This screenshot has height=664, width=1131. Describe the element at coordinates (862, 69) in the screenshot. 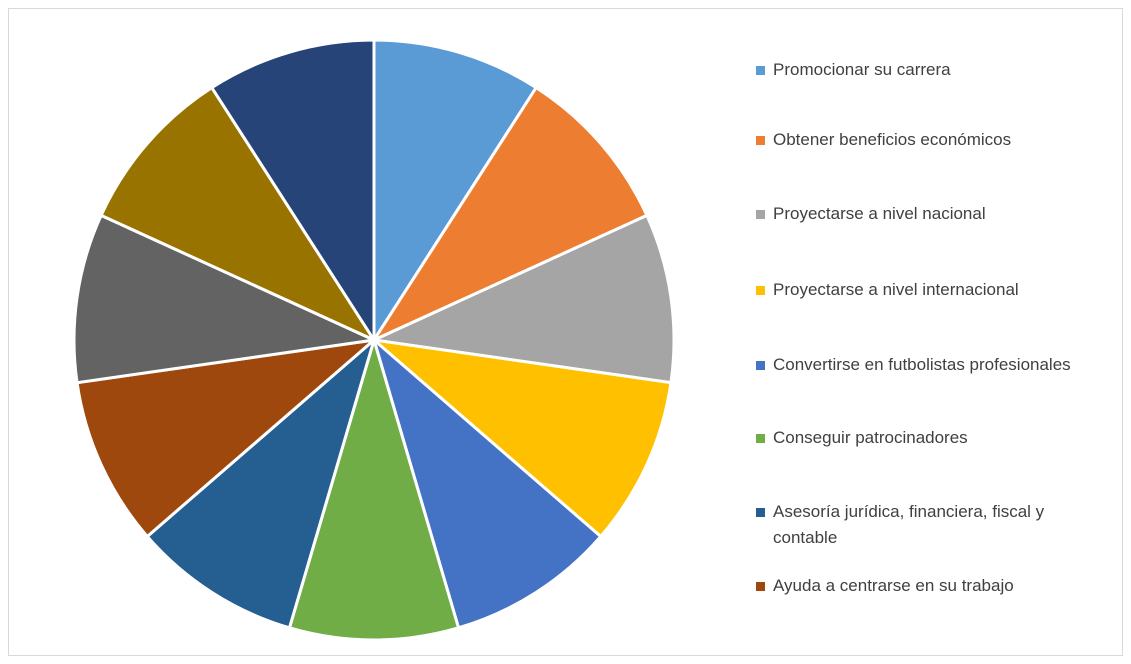

I see `legend-label: Promocionar su carrera` at that location.